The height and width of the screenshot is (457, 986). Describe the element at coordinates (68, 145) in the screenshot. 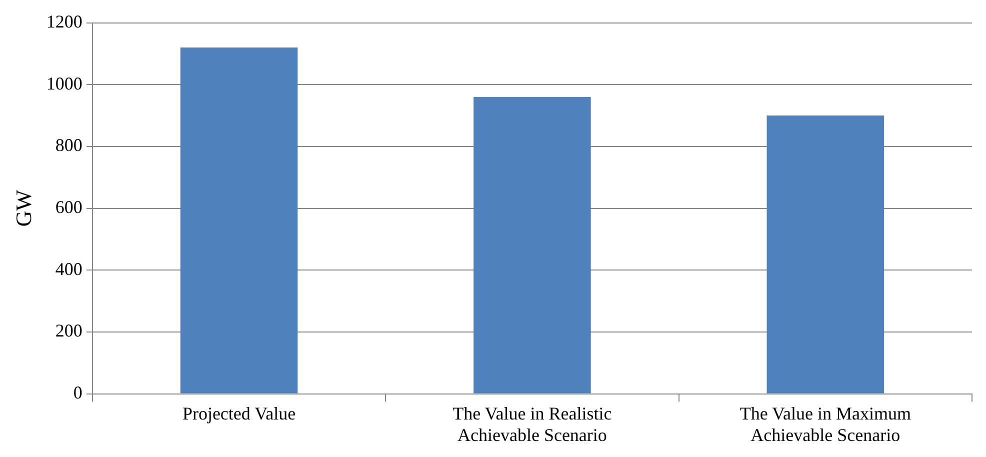

I see `y-tick-label: 800` at that location.